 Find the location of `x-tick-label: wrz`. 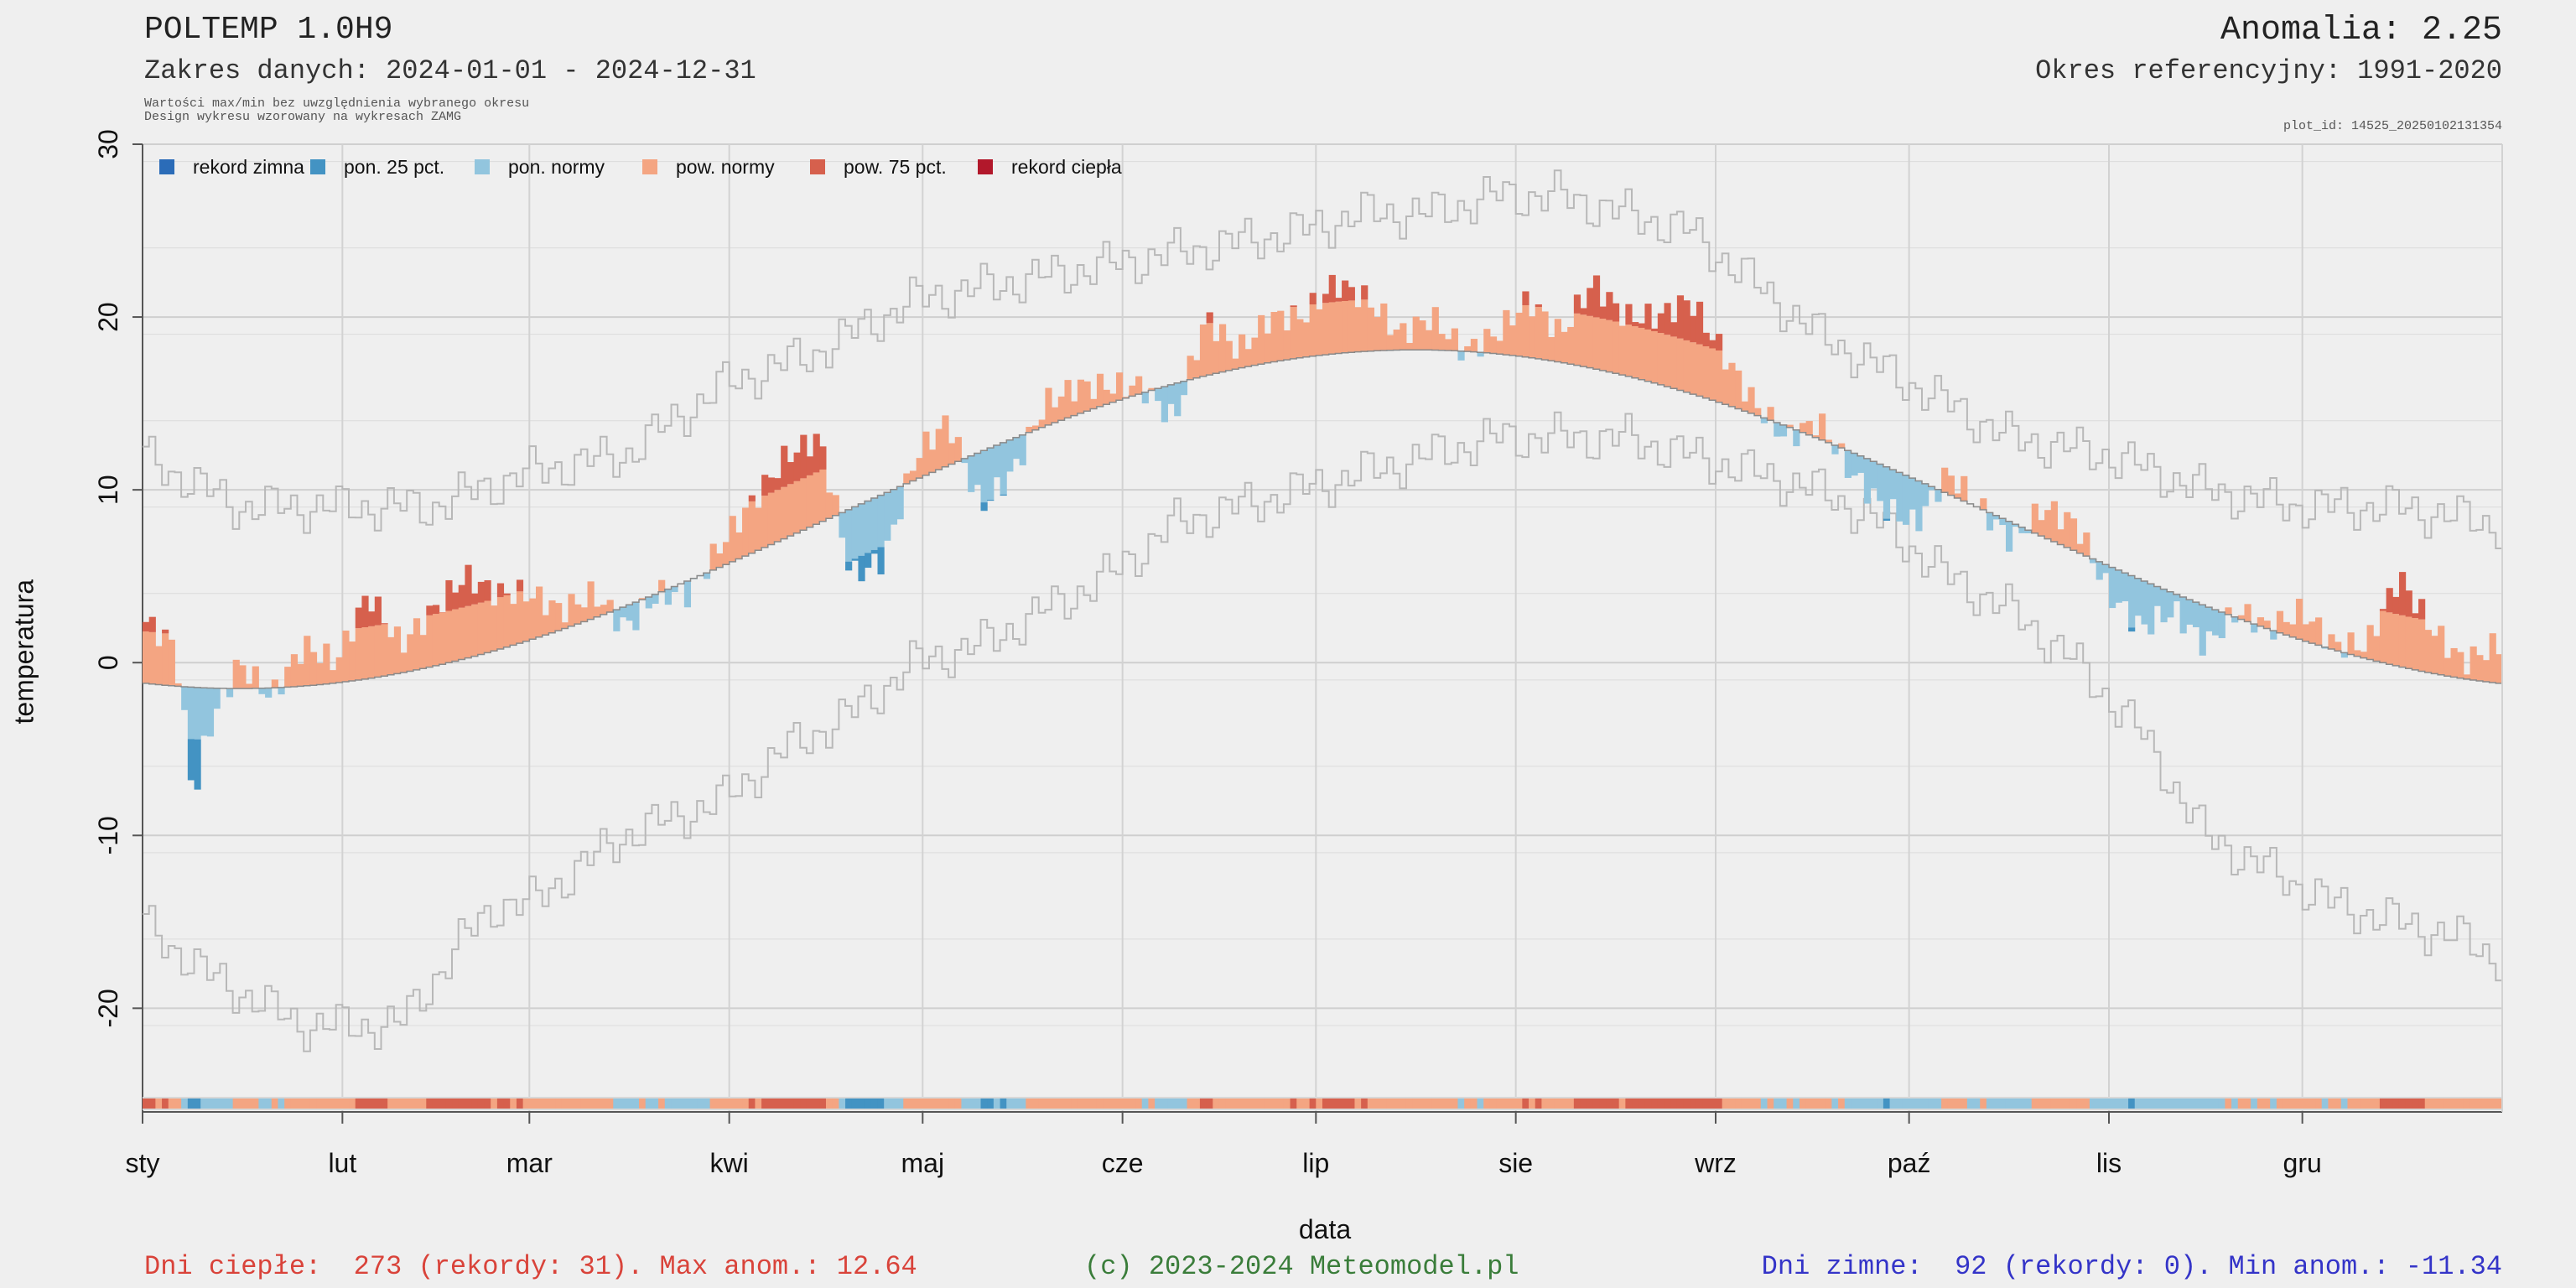

x-tick-label: wrz is located at coordinates (1715, 1163).